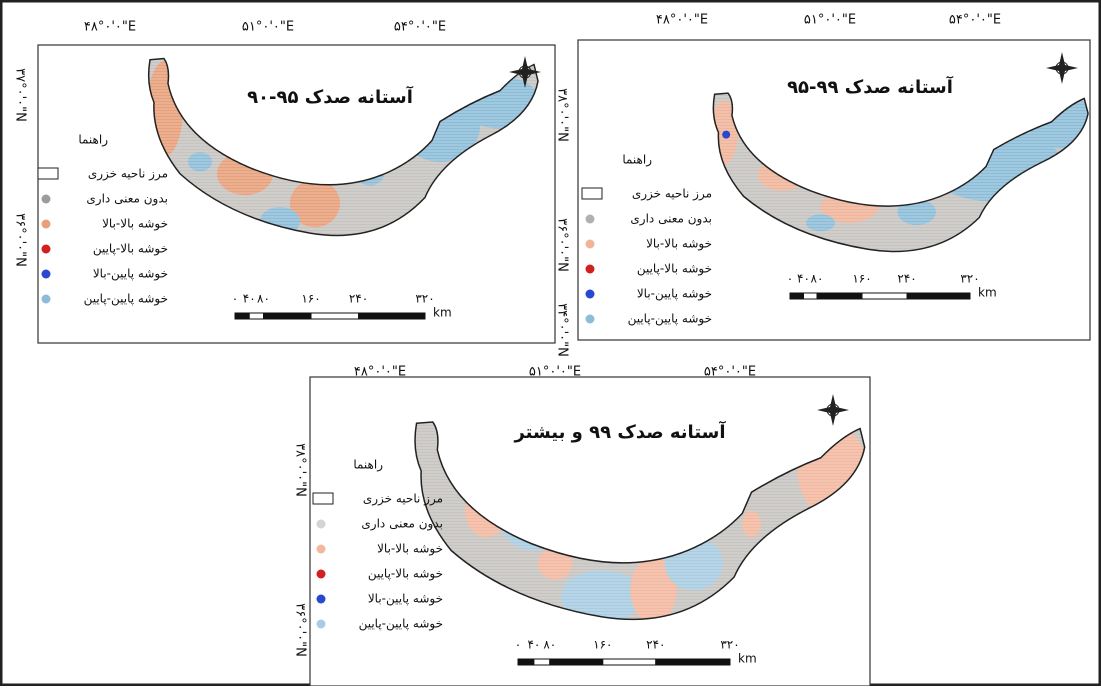  What do you see at coordinates (330, 96) in the screenshot?
I see `map-title: آستانه صدک ۹۵-۹۰` at bounding box center [330, 96].